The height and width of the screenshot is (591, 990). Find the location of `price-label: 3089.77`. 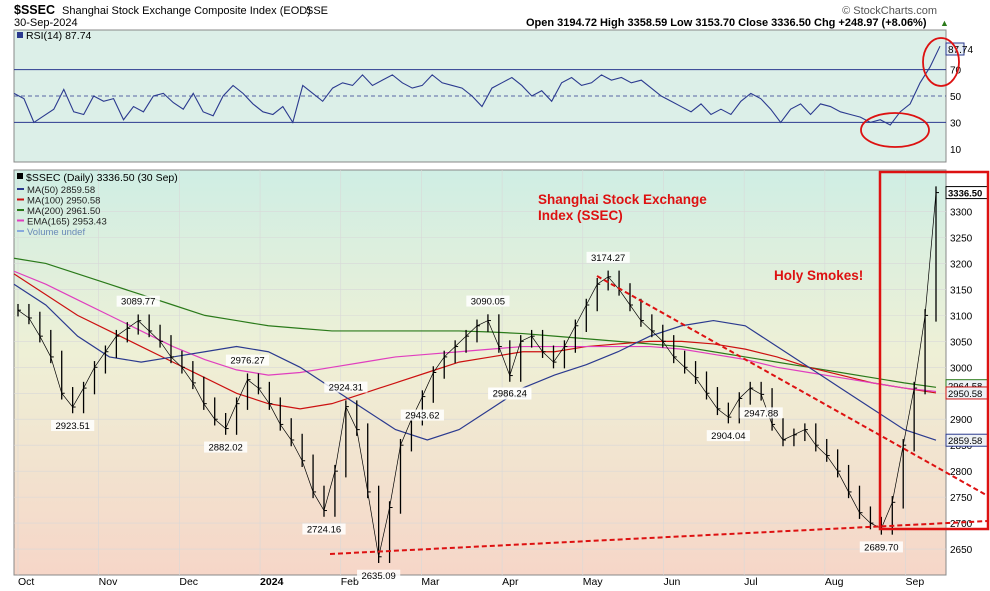

price-label: 3089.77 is located at coordinates (138, 302).